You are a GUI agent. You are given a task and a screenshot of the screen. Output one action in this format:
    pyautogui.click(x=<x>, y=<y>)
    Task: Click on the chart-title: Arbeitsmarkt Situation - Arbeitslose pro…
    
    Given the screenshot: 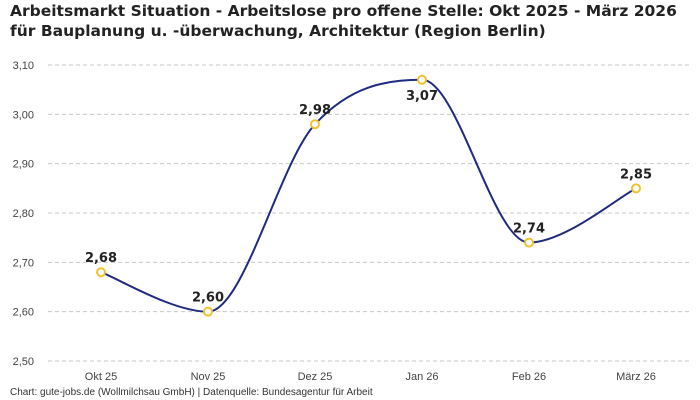 What is the action you would take?
    pyautogui.click(x=343, y=21)
    